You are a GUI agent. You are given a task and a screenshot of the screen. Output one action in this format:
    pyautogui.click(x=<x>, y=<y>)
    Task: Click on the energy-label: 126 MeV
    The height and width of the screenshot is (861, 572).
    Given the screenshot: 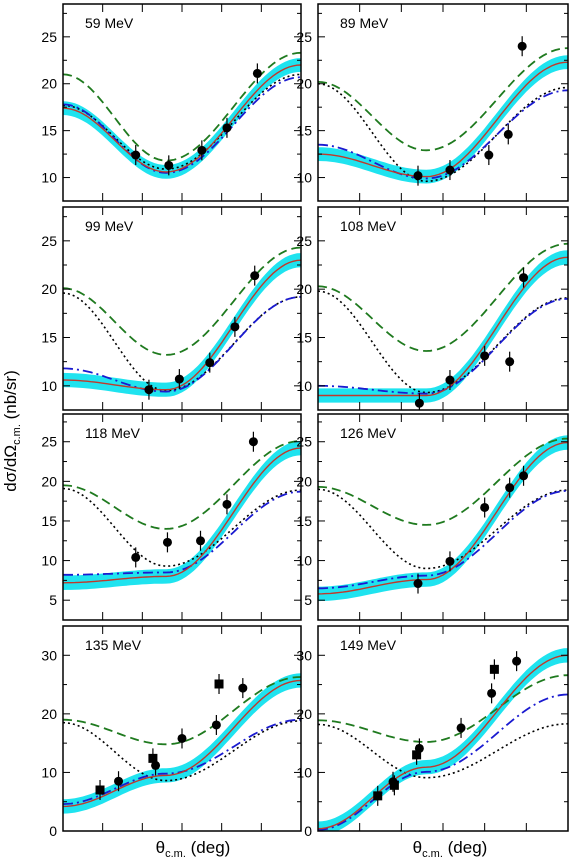 What is the action you would take?
    pyautogui.click(x=368, y=433)
    